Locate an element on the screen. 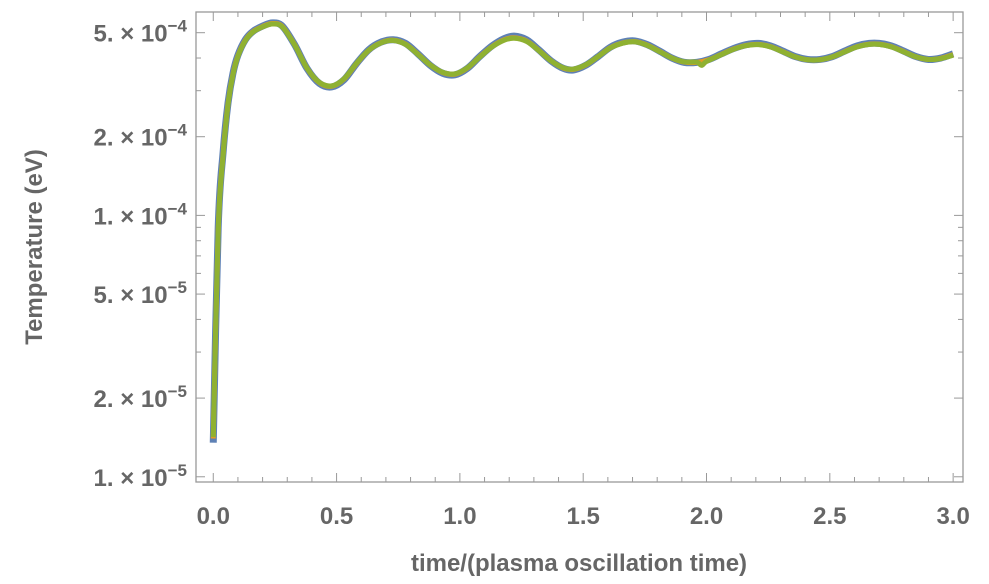 This screenshot has height=584, width=989. y-tick-label: 5. × 10−5 is located at coordinates (140, 293).